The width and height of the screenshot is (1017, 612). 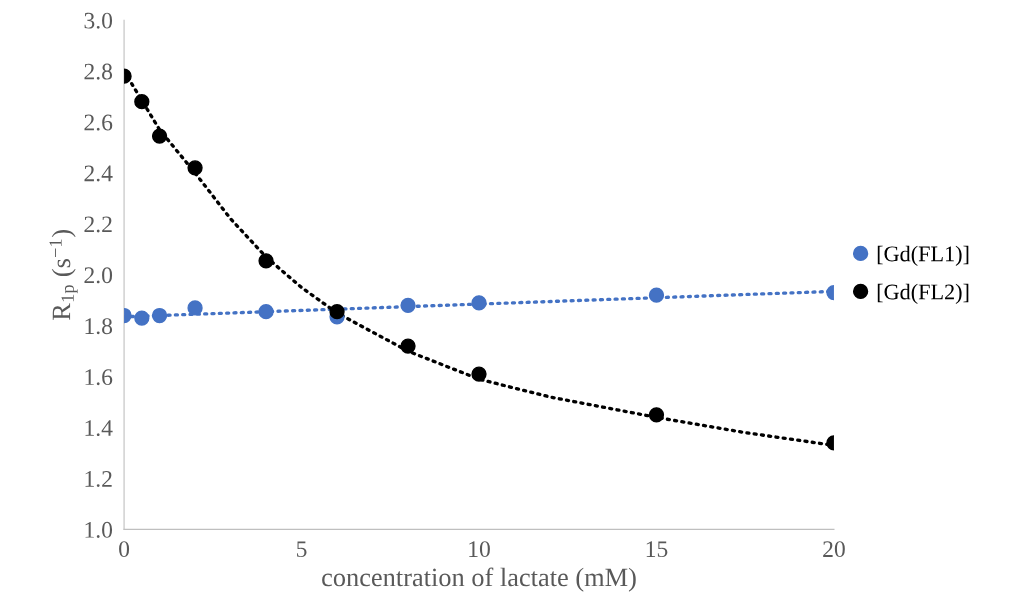 What do you see at coordinates (124, 549) in the screenshot?
I see `x-tick-label: 0` at bounding box center [124, 549].